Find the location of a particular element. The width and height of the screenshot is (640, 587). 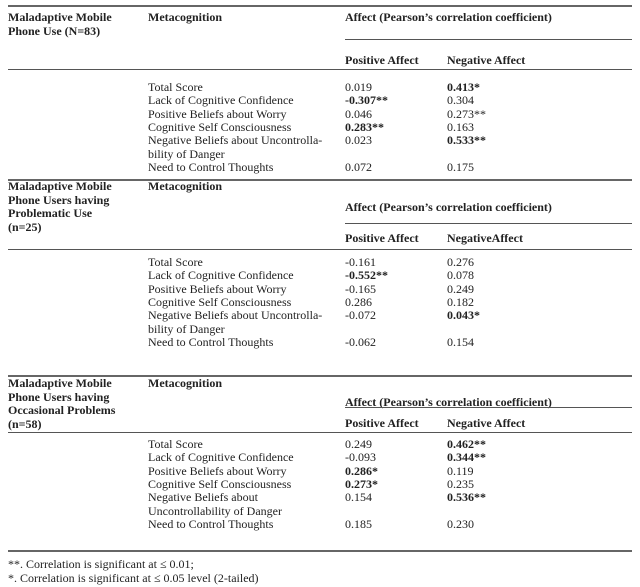

positive-affect-value: 0.286* is located at coordinates (361, 470).